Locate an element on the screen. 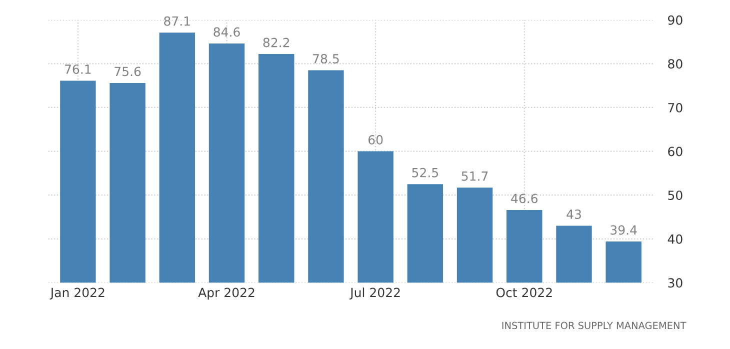  y-tick-label: 50 is located at coordinates (675, 195).